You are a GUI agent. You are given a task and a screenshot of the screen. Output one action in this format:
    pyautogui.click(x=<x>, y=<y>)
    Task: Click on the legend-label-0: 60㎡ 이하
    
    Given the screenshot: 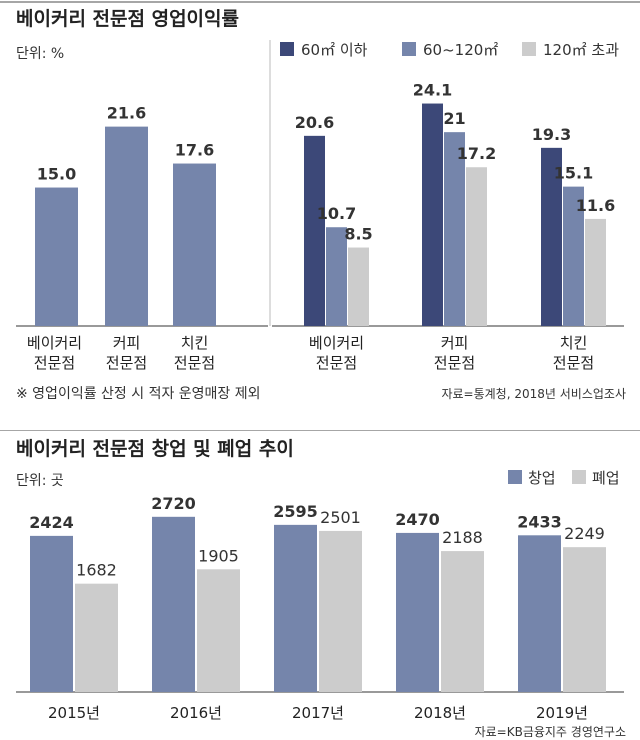 What is the action you would take?
    pyautogui.click(x=334, y=50)
    